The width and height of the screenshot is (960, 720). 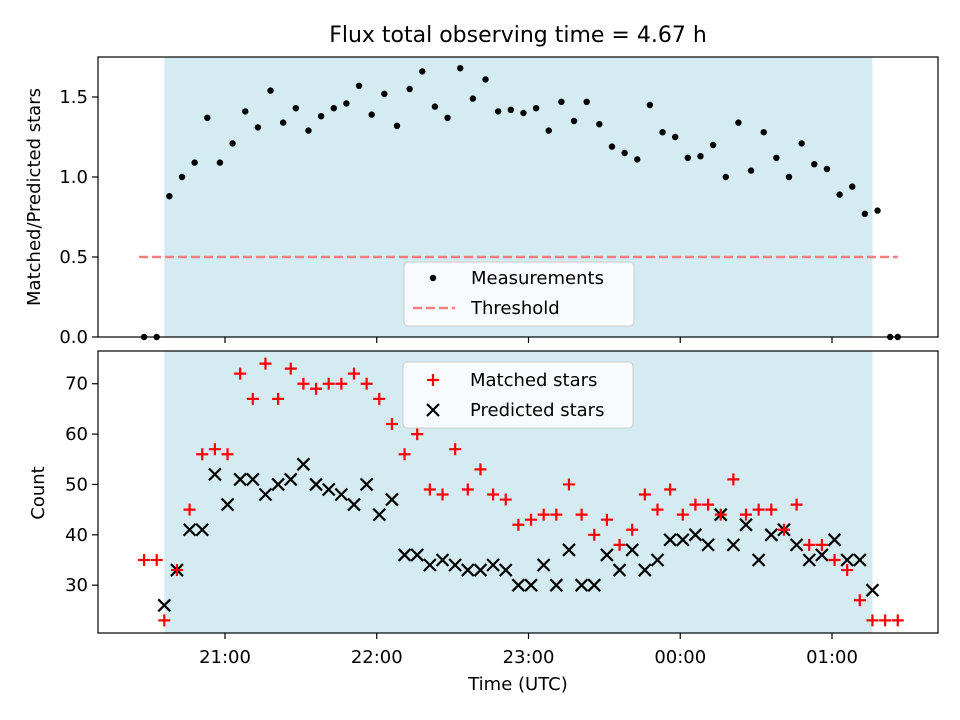 I want to click on x-tick-label: 22:00, so click(x=377, y=657).